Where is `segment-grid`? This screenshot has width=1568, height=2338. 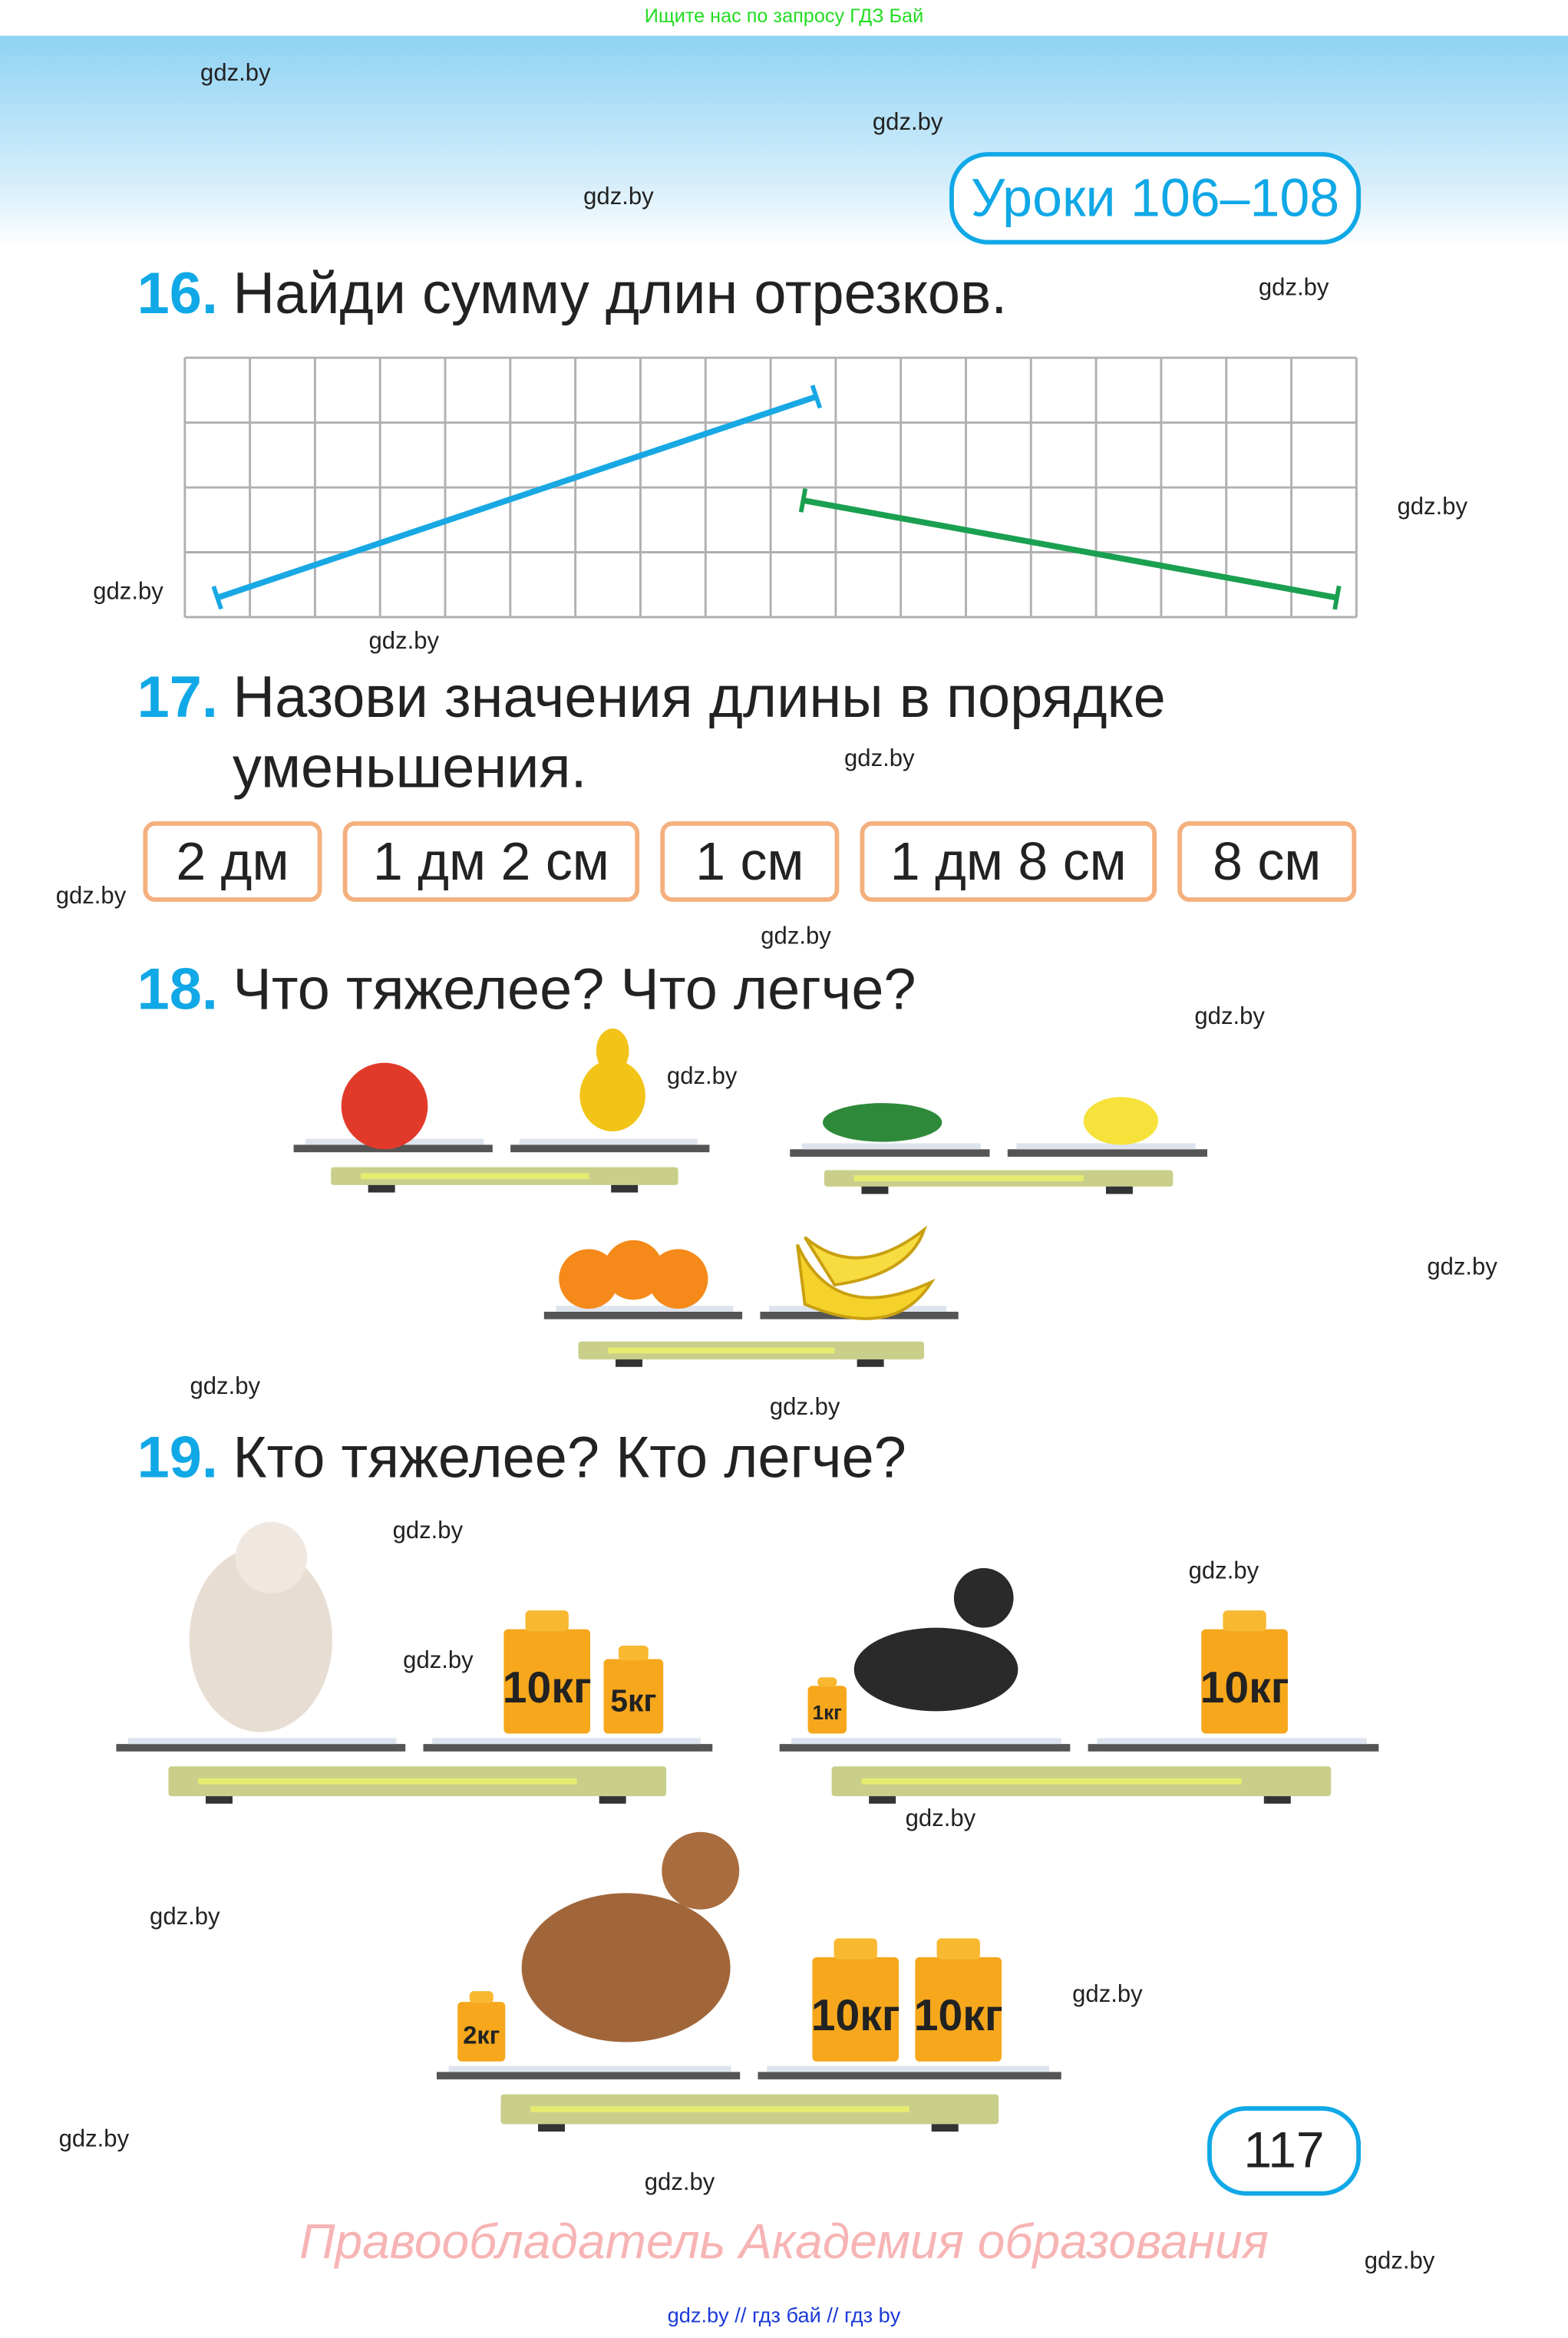 segment-grid is located at coordinates (770, 488).